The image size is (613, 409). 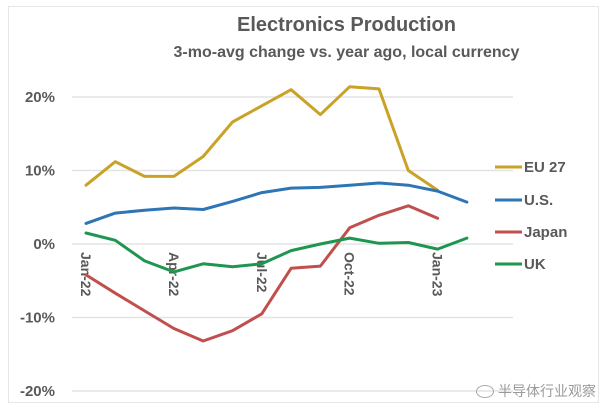 I want to click on wechat-icon, so click(x=485, y=391).